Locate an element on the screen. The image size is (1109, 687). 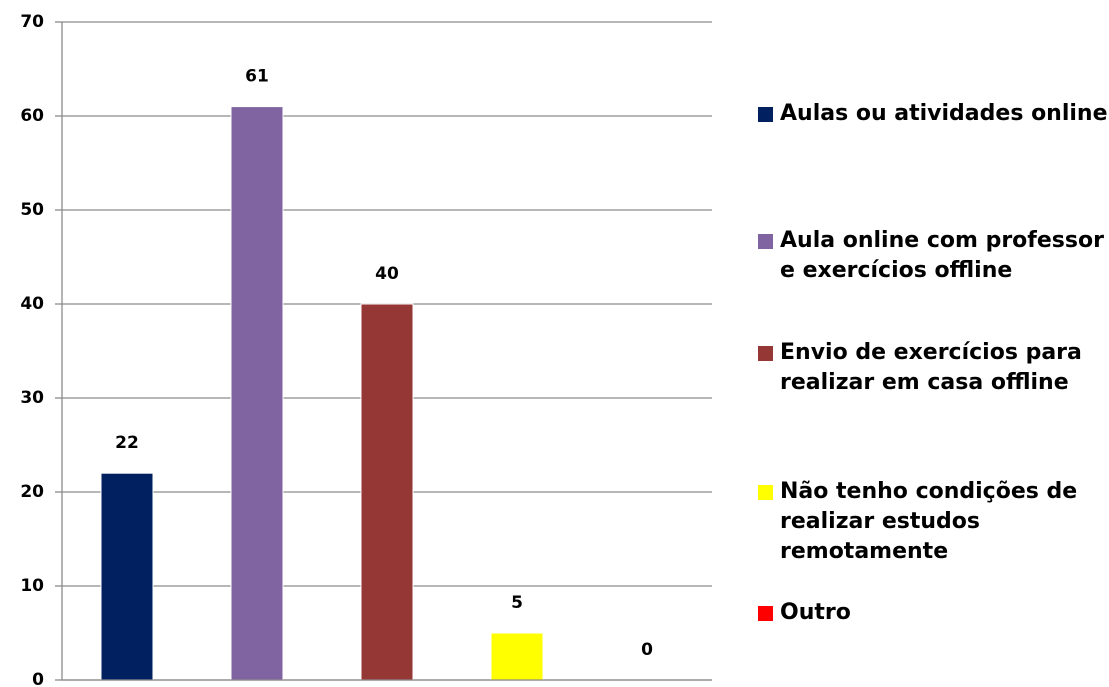
data-label: 0 is located at coordinates (647, 650).